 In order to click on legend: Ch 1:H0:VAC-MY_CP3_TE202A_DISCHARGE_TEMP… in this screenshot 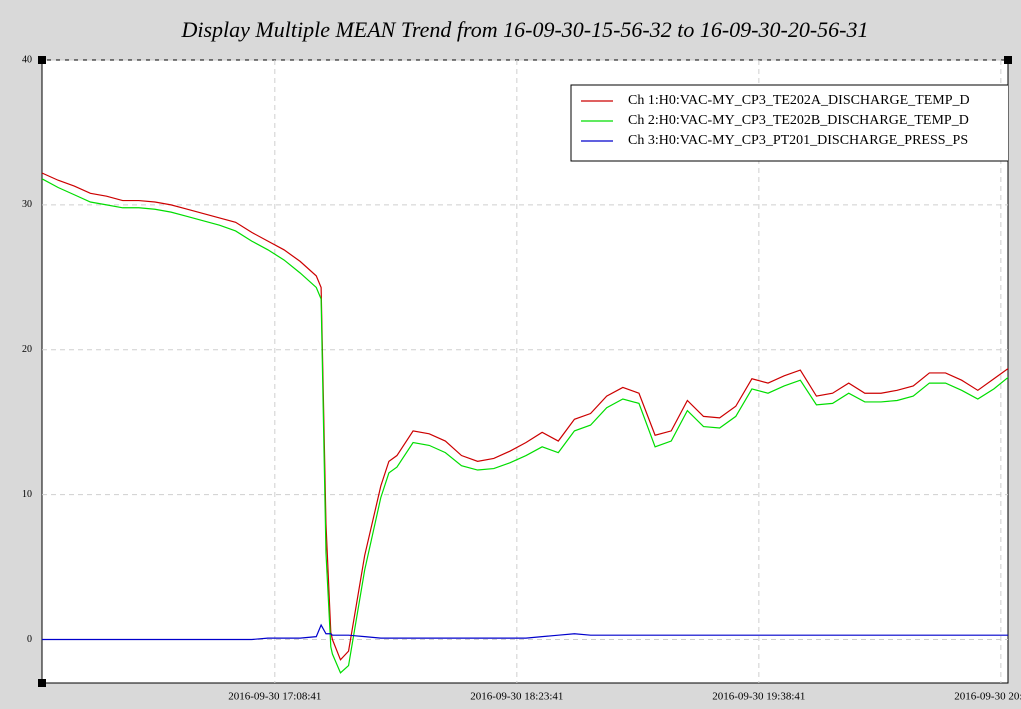, I will do `click(789, 123)`.